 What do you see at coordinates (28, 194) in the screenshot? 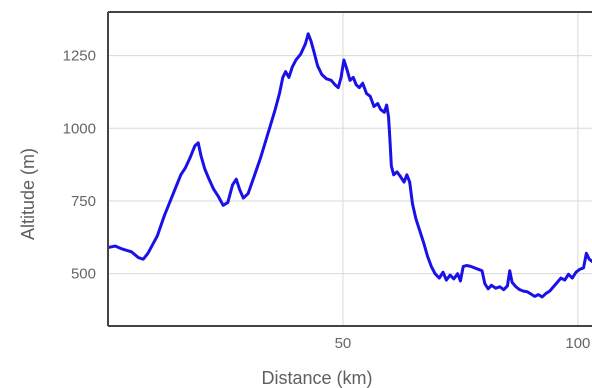
I see `y-axis-label: Altitude (m)` at bounding box center [28, 194].